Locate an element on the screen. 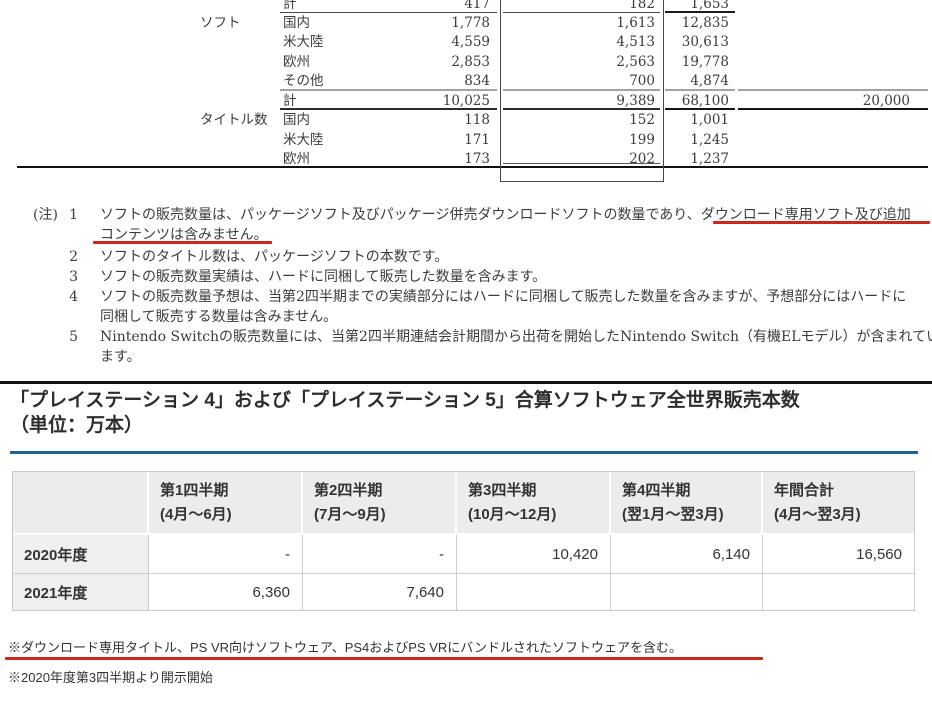  table-row: 計 10,025 9,389 68,100 20,000 is located at coordinates (466, 101).